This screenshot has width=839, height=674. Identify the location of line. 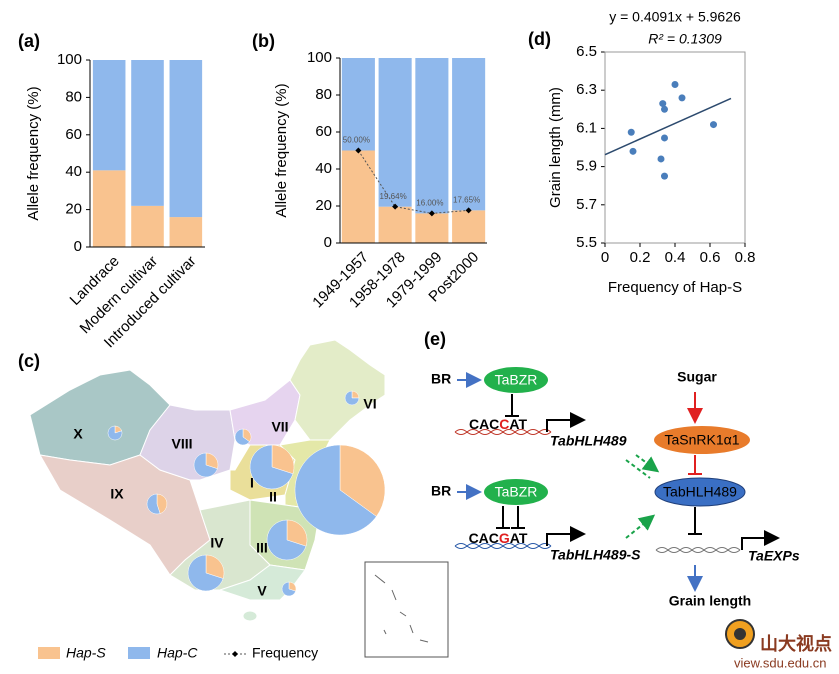
(413, 182).